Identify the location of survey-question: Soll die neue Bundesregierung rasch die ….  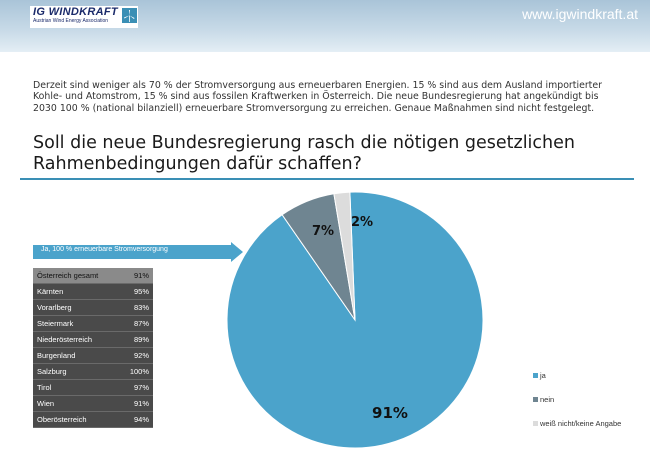
(304, 153).